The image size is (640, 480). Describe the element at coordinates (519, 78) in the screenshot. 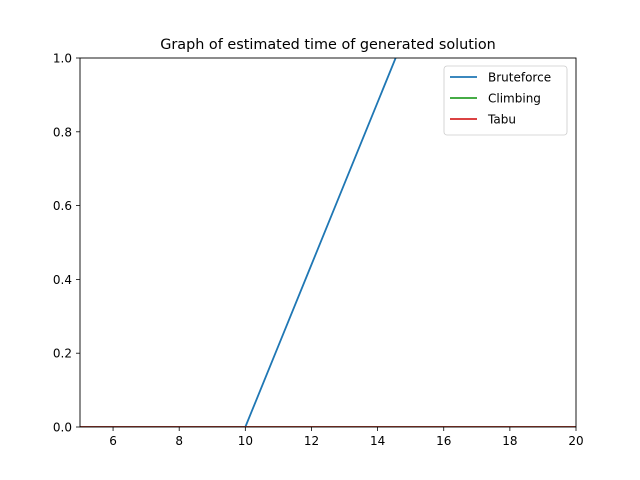

I see `legend-label: Bruteforce` at that location.